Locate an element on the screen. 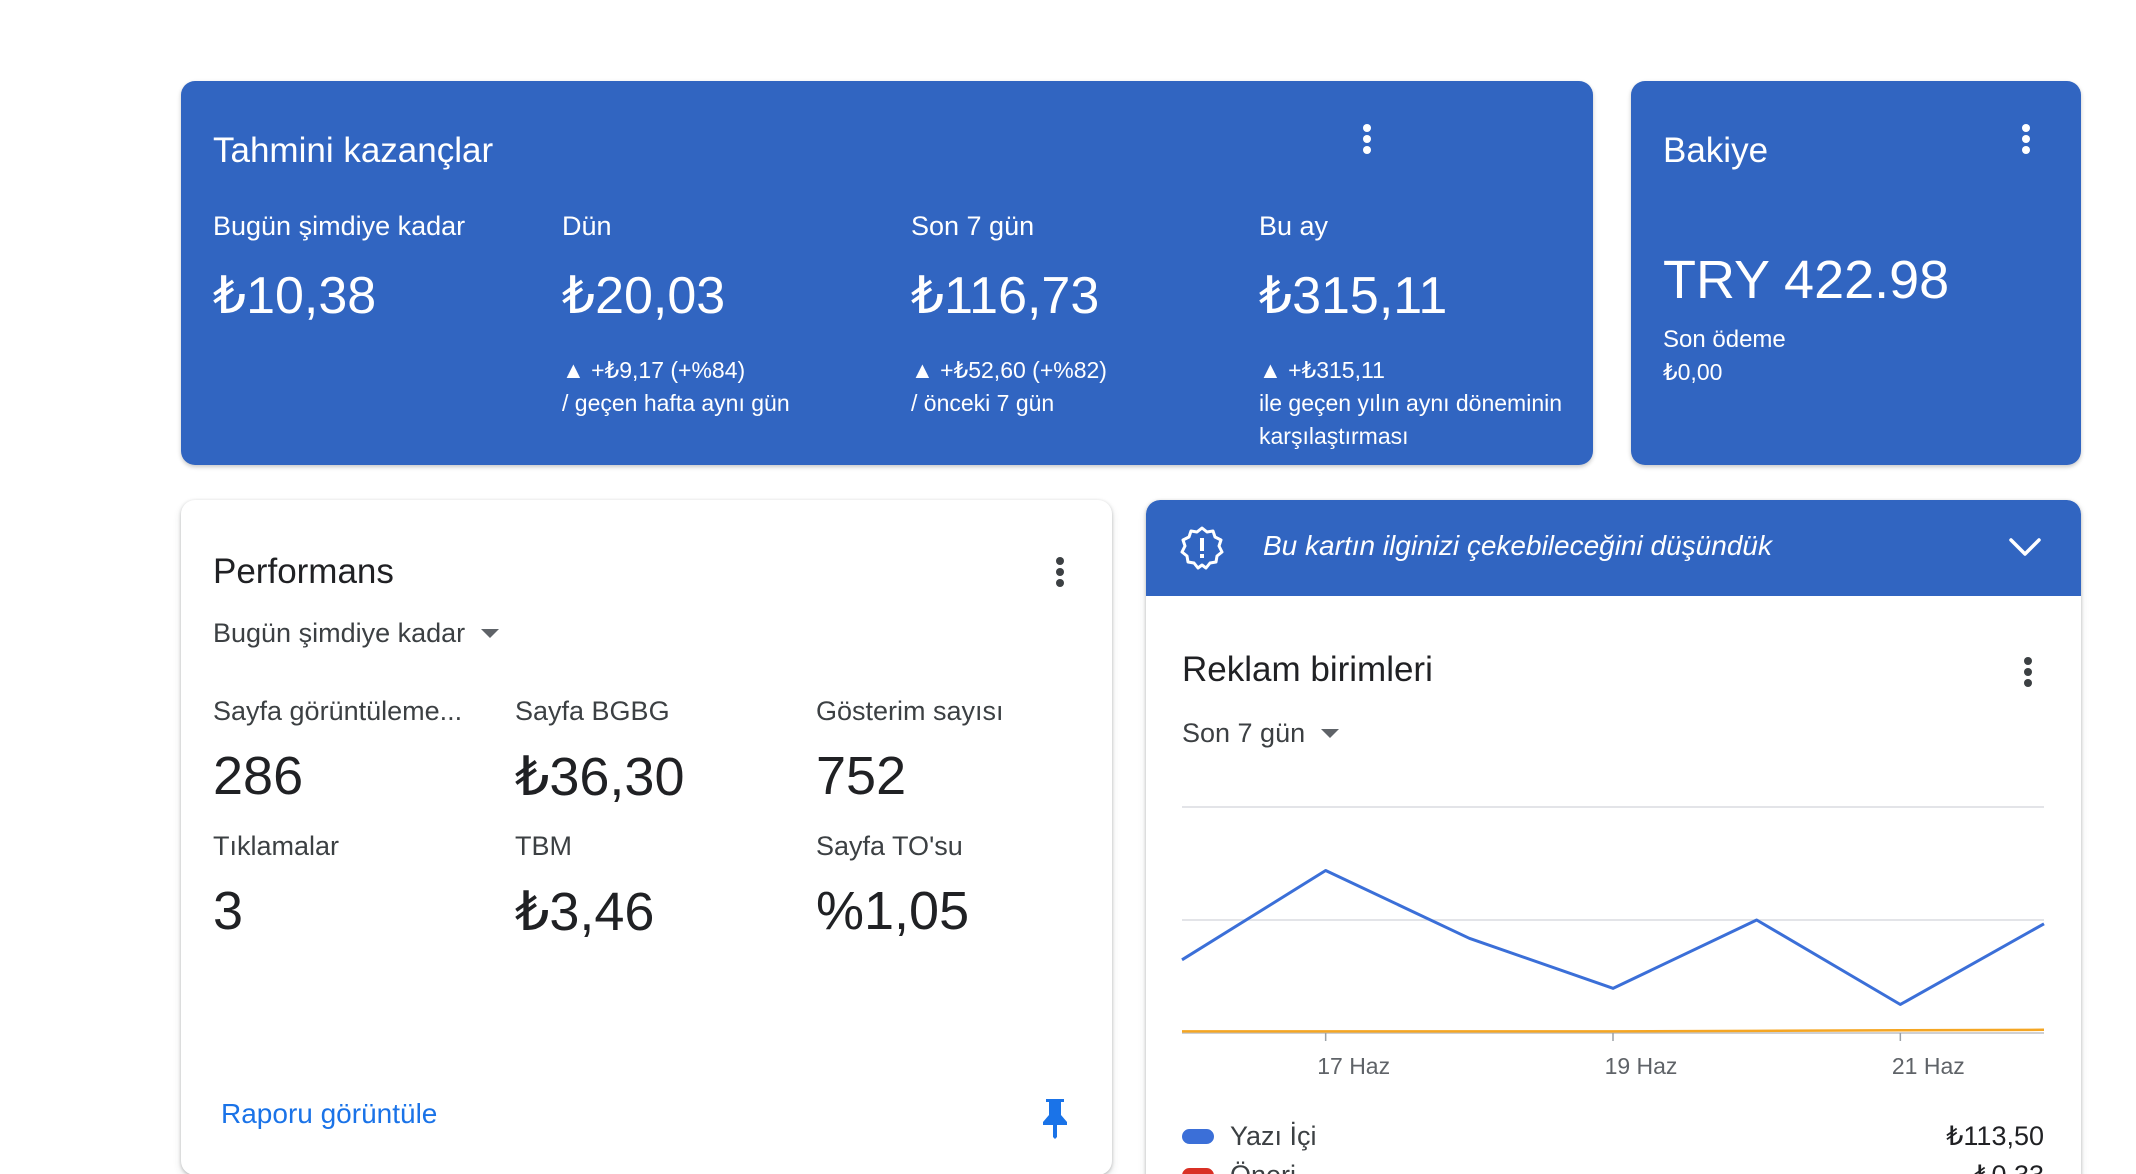 The width and height of the screenshot is (2136, 1174). earnings-value: ₺10,38 is located at coordinates (295, 296).